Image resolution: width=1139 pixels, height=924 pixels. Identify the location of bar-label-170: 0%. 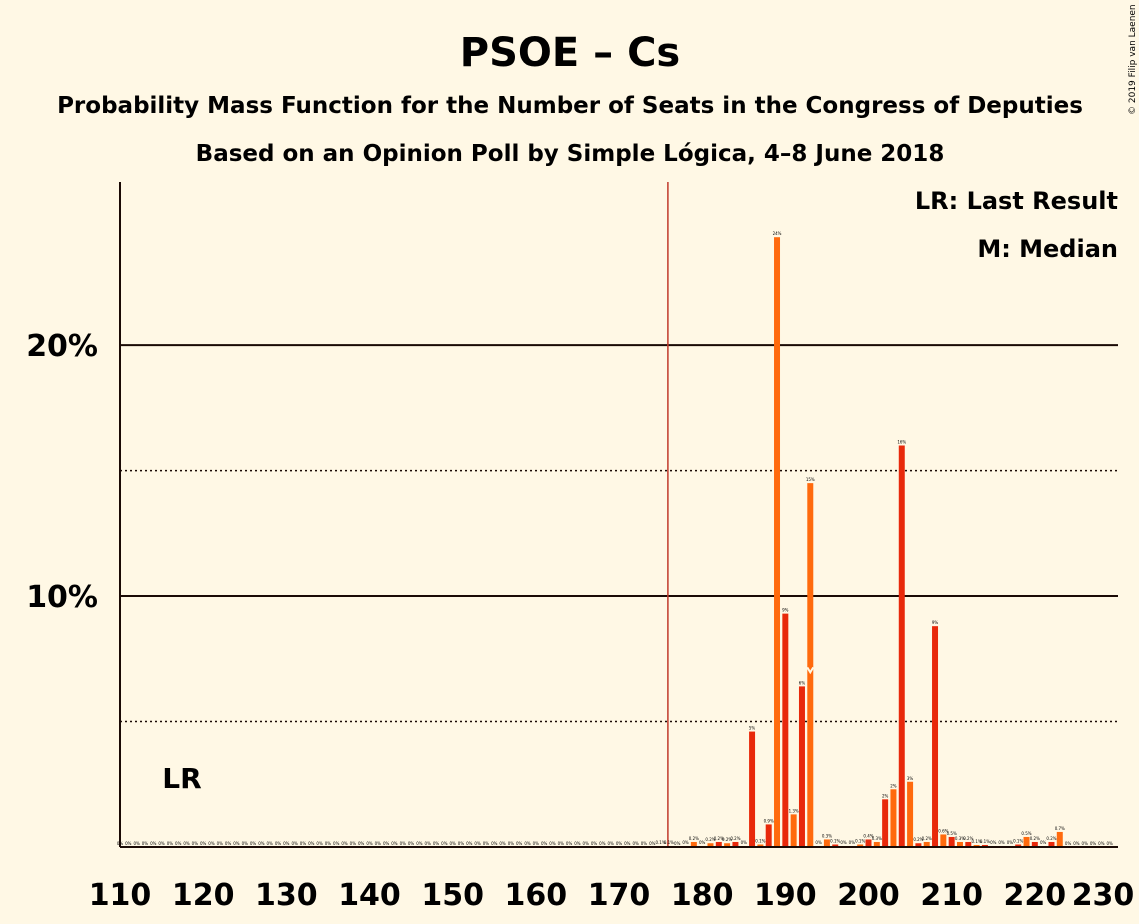
(619, 843).